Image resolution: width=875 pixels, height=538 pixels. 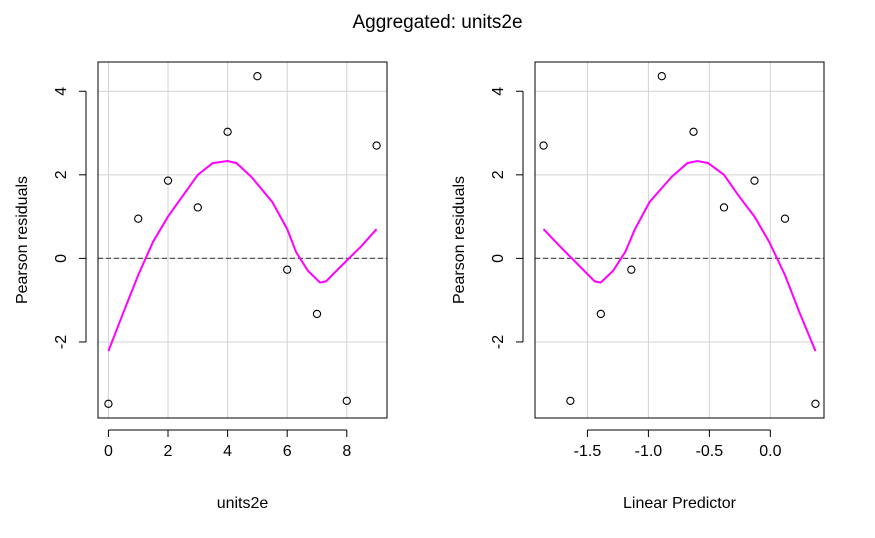 I want to click on x-axis-title: units2e, so click(x=243, y=503).